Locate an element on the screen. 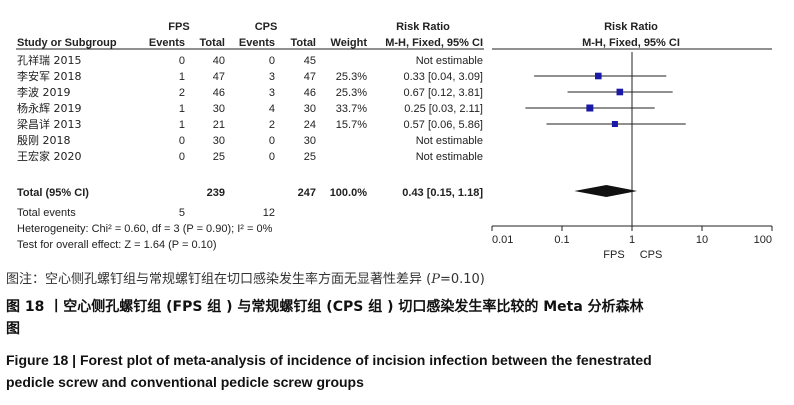  ci-text-cell: 0.57 [0.06, 5.86] is located at coordinates (443, 125).